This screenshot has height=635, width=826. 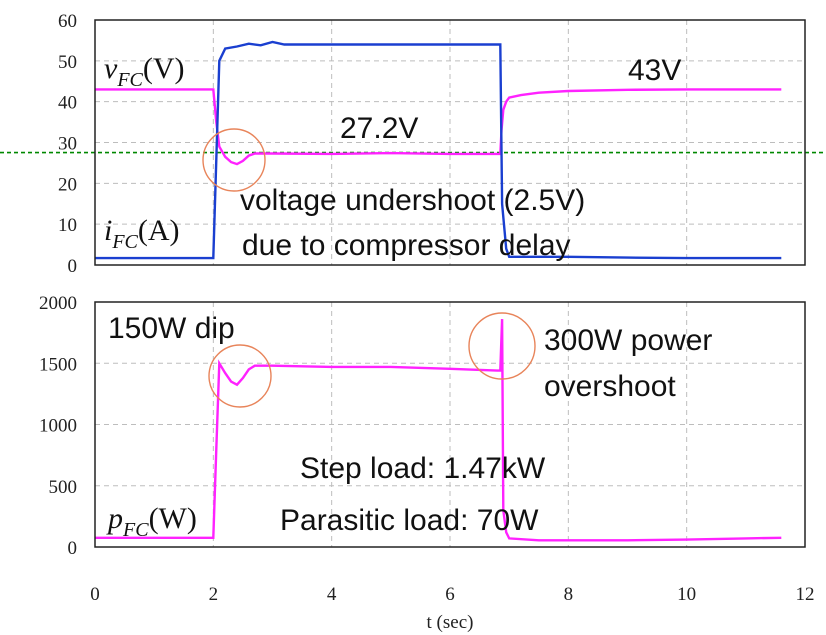 I want to click on x-tick-labels: 0 2 4 6 8 10 12, so click(x=452, y=594).